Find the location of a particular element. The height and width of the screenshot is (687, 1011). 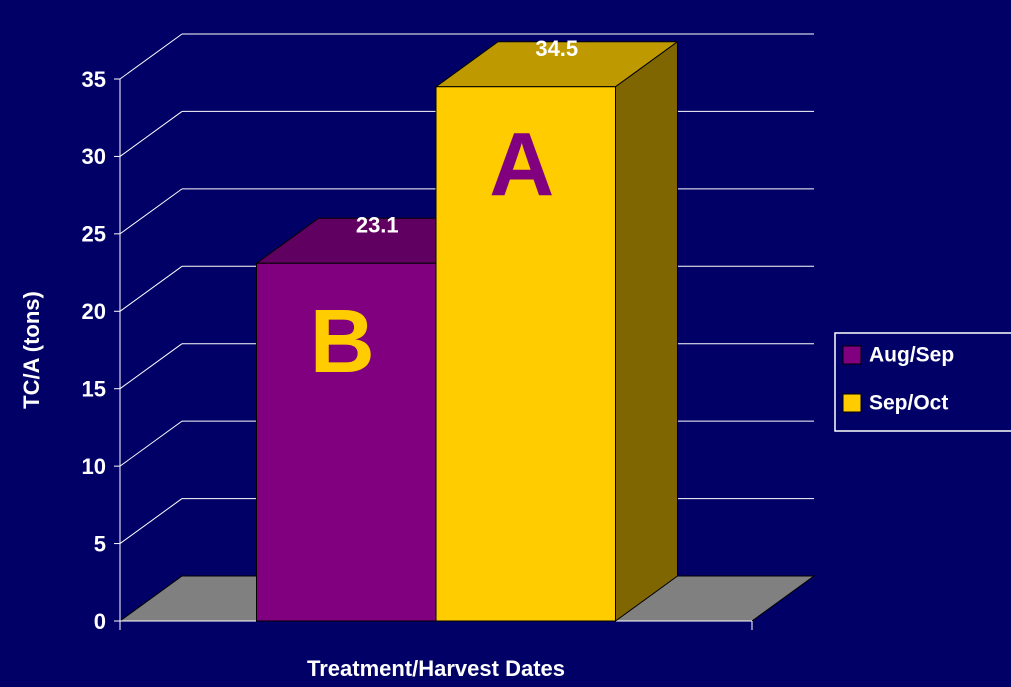

legend-box is located at coordinates (922, 382).